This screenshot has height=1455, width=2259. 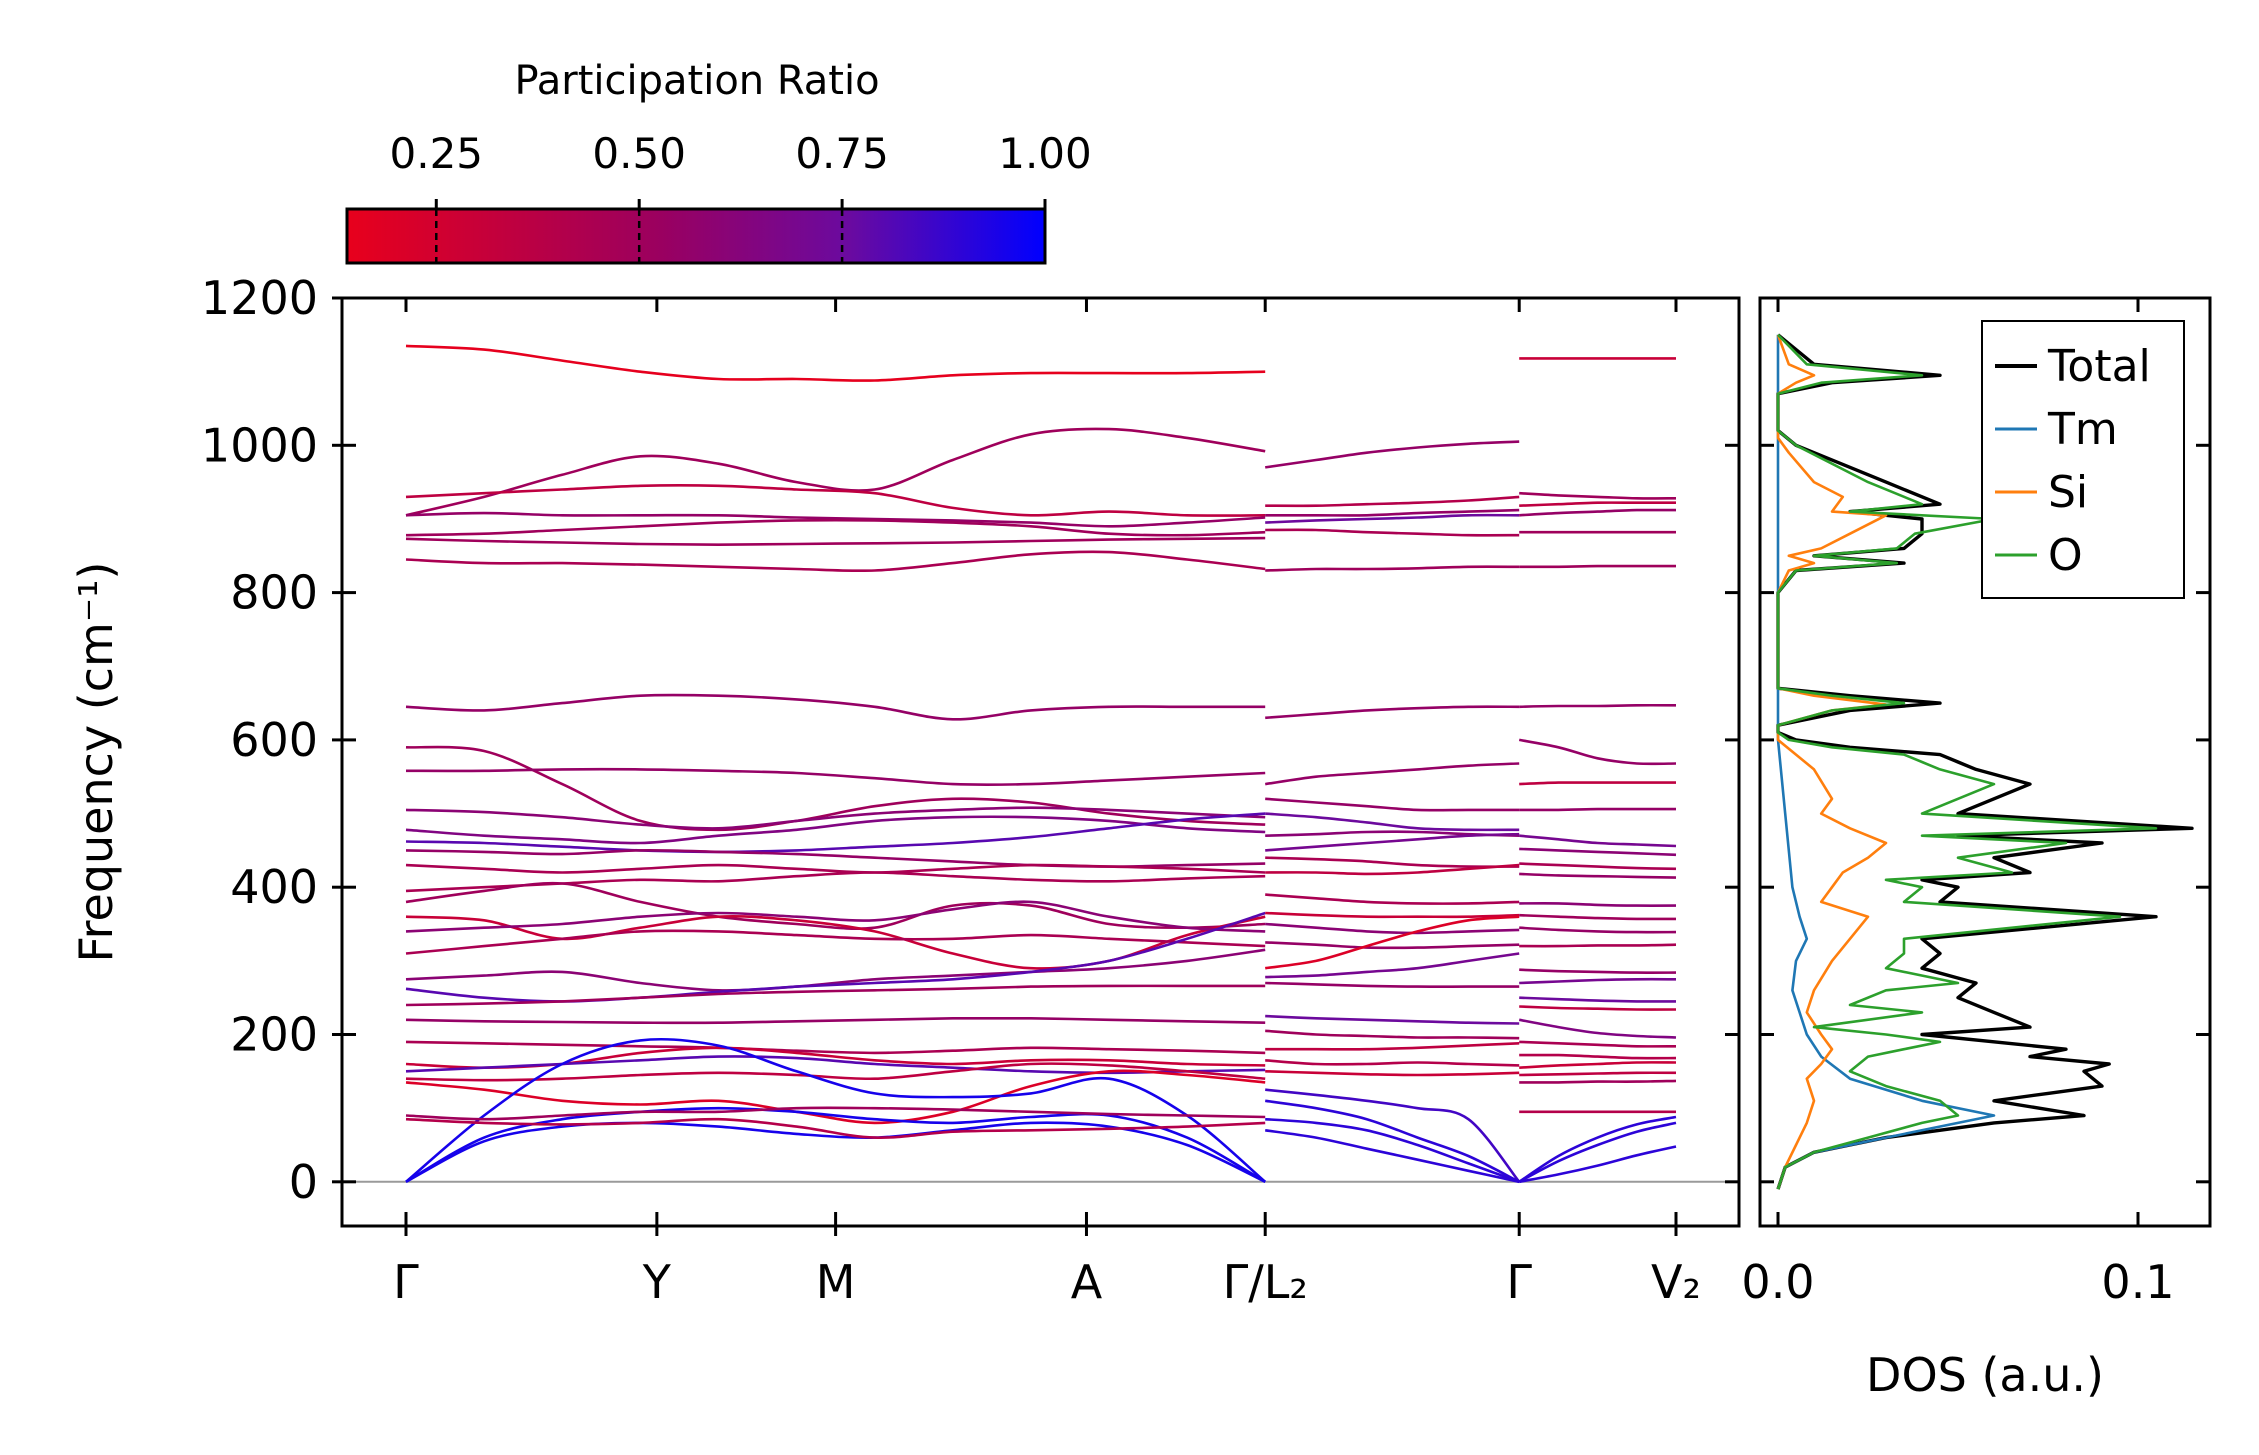 I want to click on dos-series-total, so click(x=1985, y=761).